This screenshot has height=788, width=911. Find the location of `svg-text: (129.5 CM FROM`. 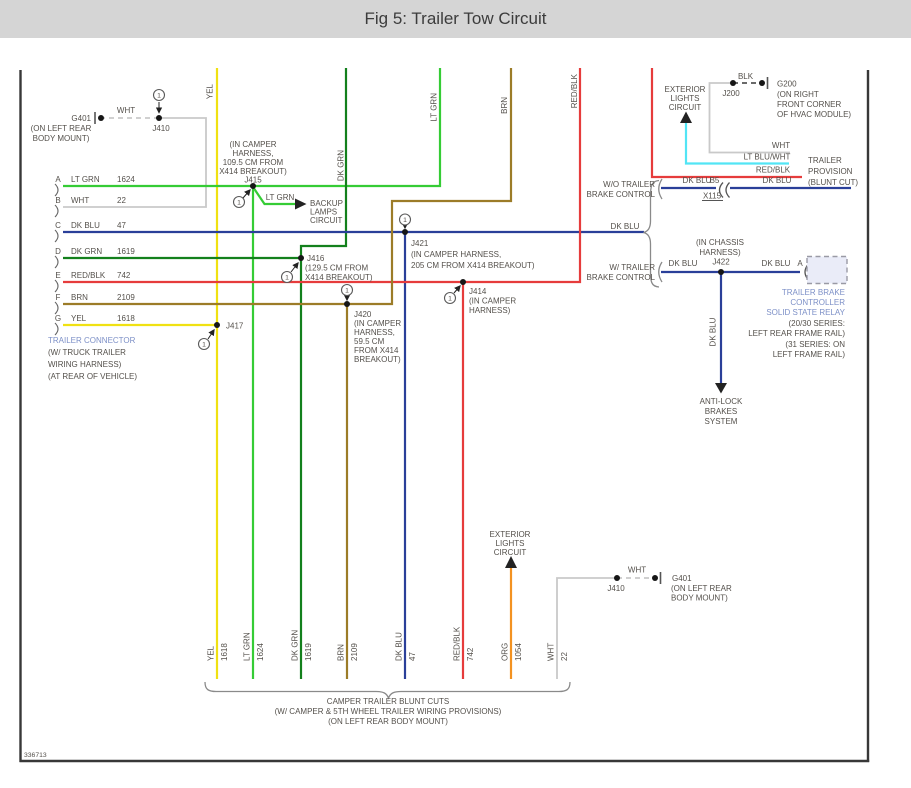

svg-text: (129.5 CM FROM is located at coordinates (336, 268).